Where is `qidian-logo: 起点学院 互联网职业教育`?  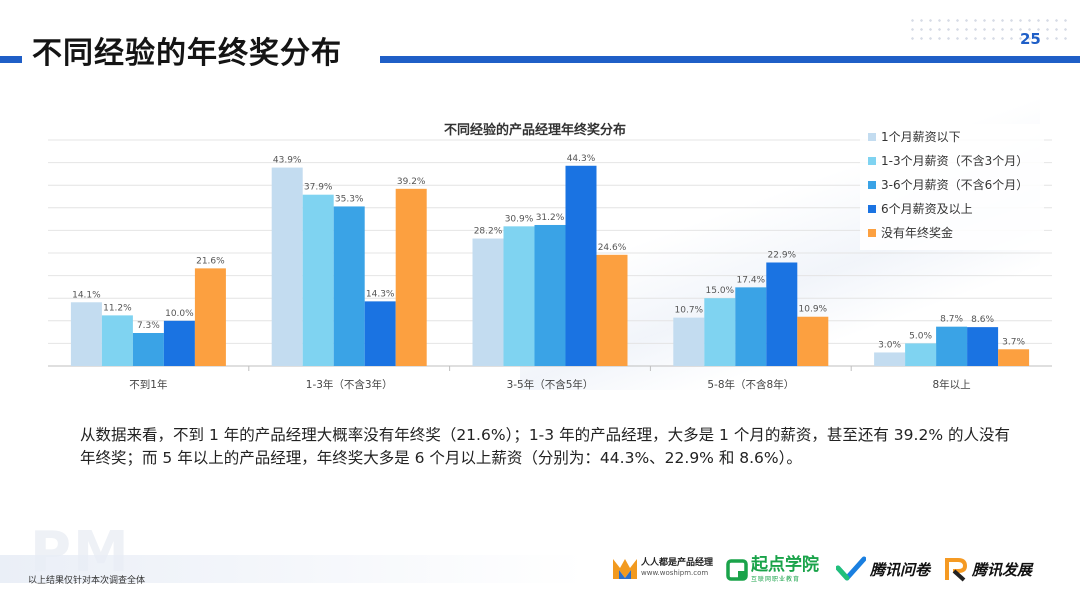
qidian-logo: 起点学院 互联网职业教育 is located at coordinates (772, 569).